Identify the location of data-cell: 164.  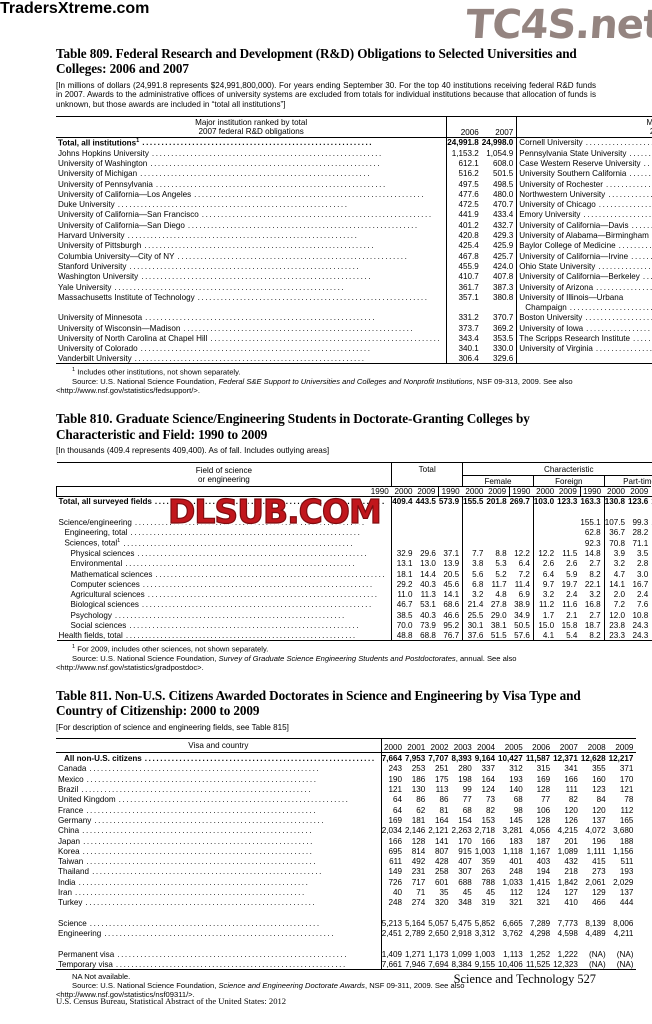
(488, 779).